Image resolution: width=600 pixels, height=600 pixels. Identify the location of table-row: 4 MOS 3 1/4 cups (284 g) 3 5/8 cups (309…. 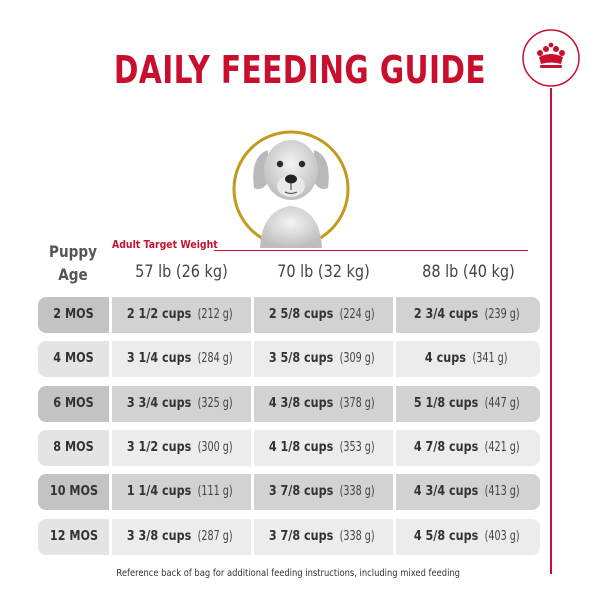
(289, 359).